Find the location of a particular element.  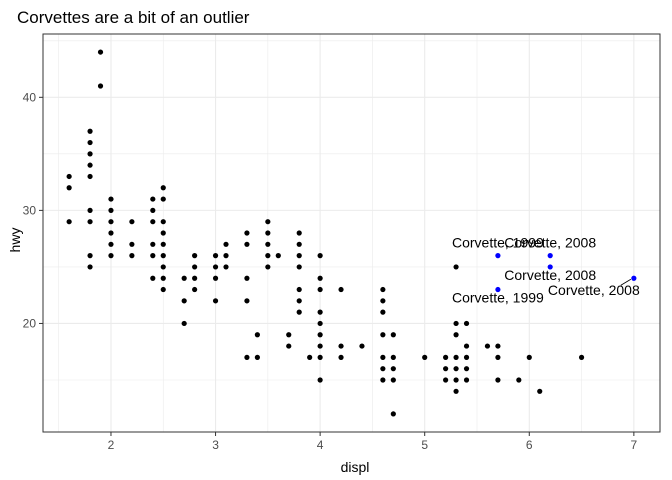

y-axis-title: hwy is located at coordinates (15, 240).